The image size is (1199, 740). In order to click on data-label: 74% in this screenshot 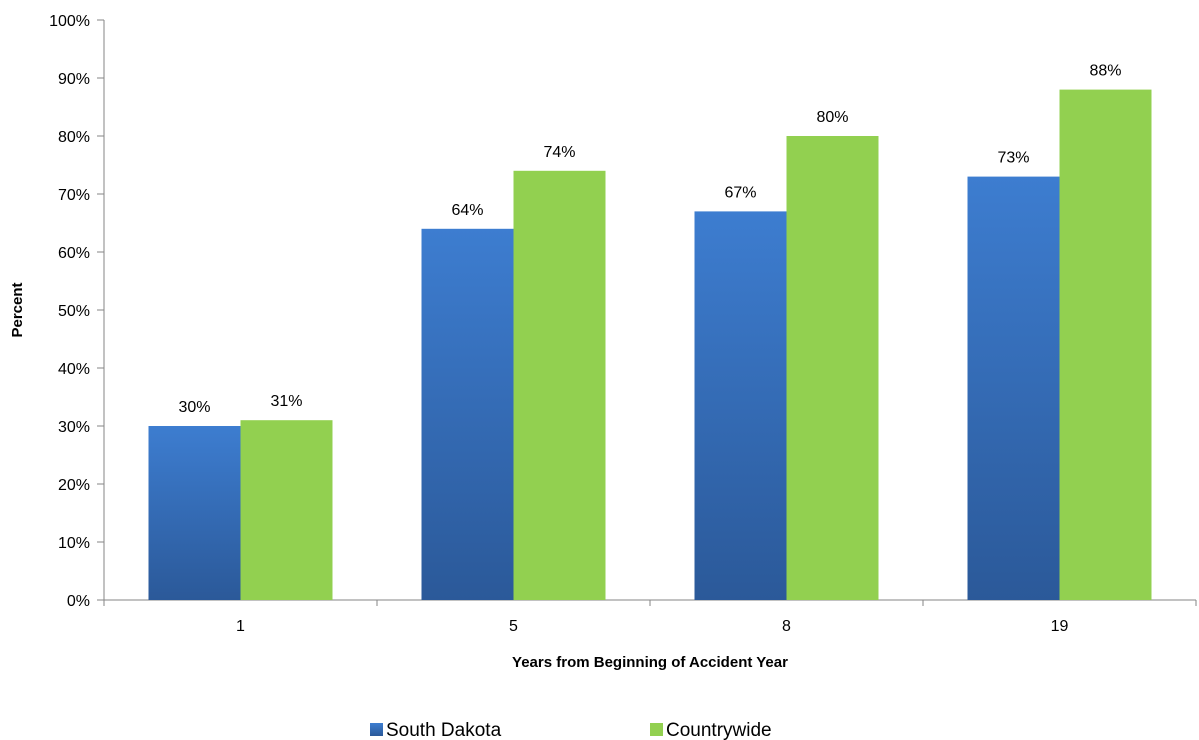, I will do `click(559, 152)`.